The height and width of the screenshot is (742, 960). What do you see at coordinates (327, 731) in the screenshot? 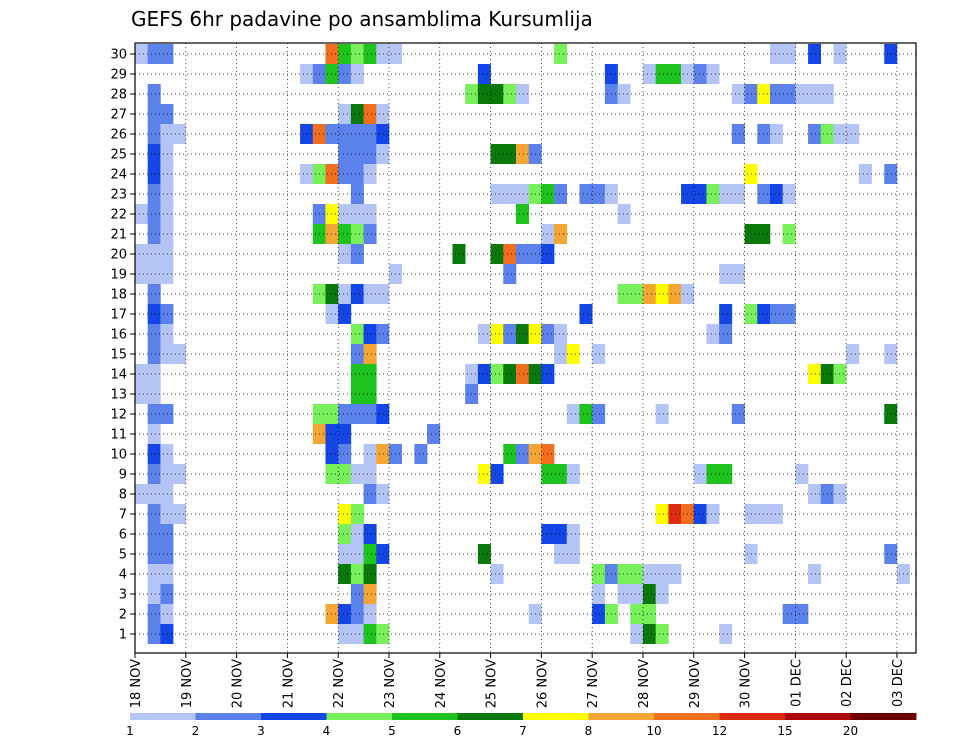
I see `colorbar-label: 4` at bounding box center [327, 731].